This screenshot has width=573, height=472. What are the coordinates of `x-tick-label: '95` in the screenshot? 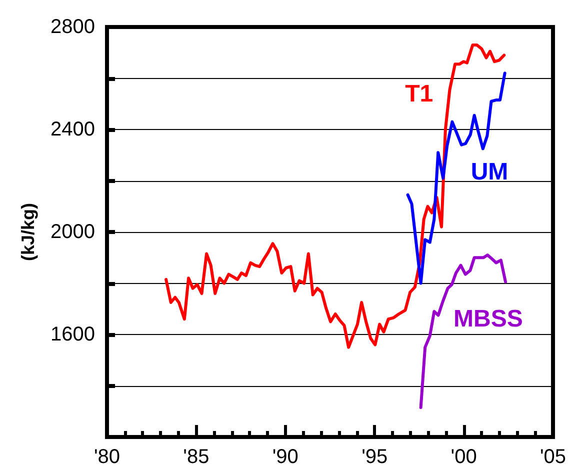 It's located at (375, 457).